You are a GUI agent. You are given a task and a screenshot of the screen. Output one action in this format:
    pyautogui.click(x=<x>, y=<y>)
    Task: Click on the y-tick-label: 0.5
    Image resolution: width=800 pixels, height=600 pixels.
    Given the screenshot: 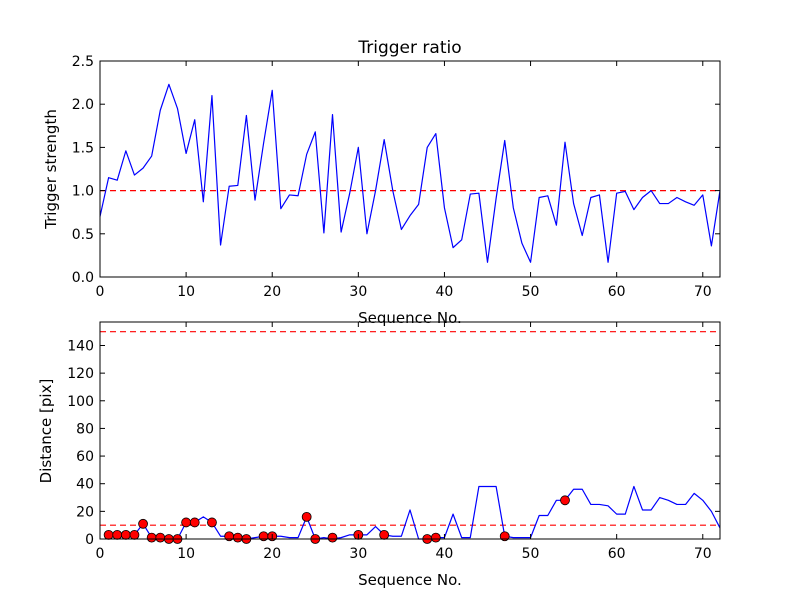 What is the action you would take?
    pyautogui.click(x=83, y=235)
    